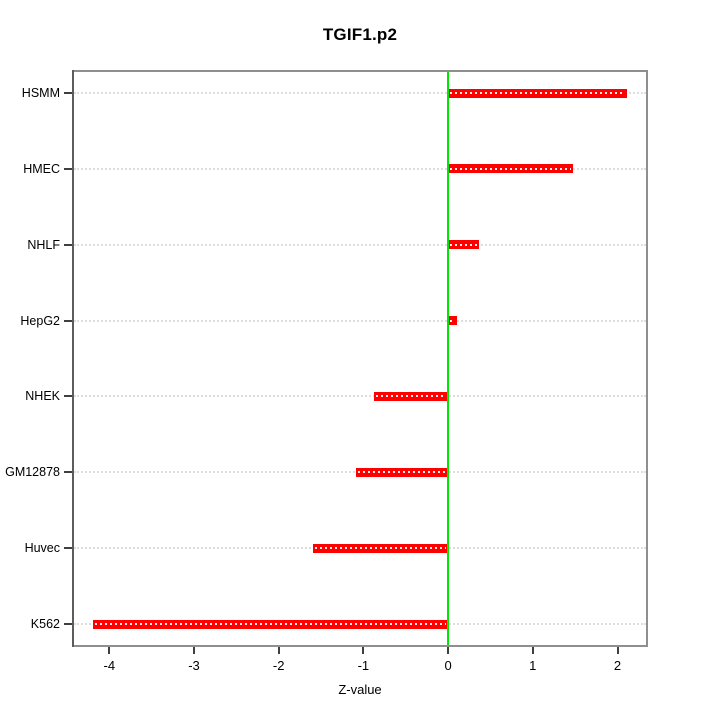  I want to click on y-tick-label: GM12878, so click(32, 472).